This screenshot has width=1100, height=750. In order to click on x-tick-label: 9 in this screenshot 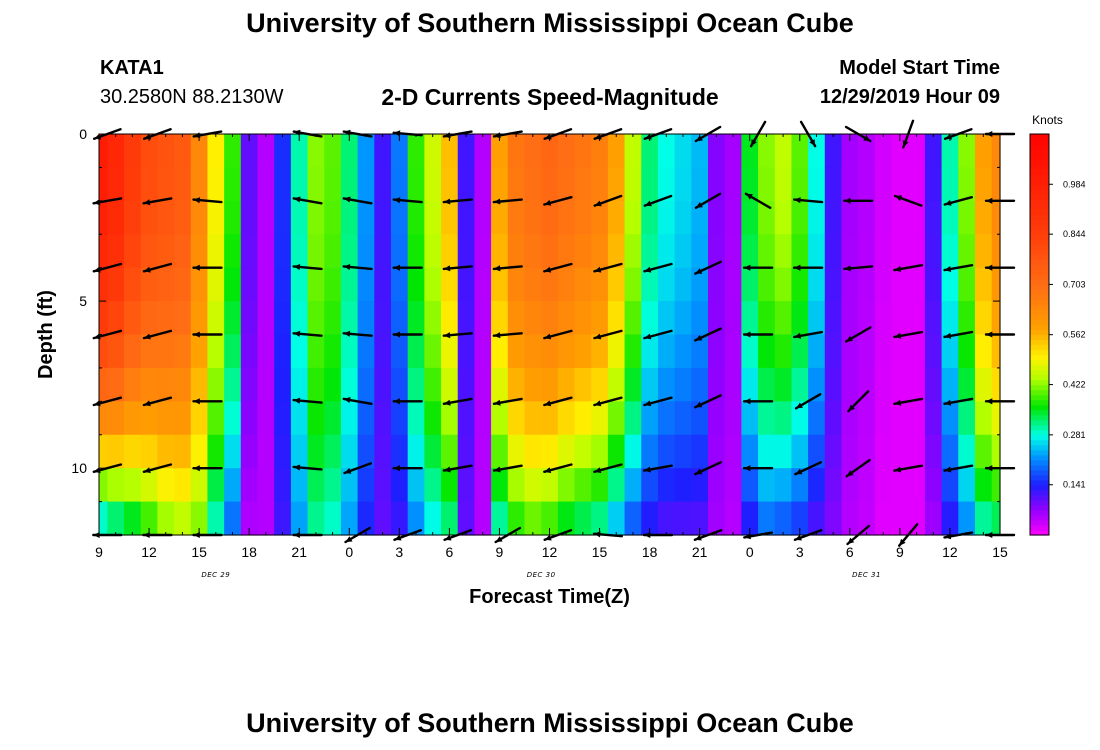, I will do `click(500, 552)`.